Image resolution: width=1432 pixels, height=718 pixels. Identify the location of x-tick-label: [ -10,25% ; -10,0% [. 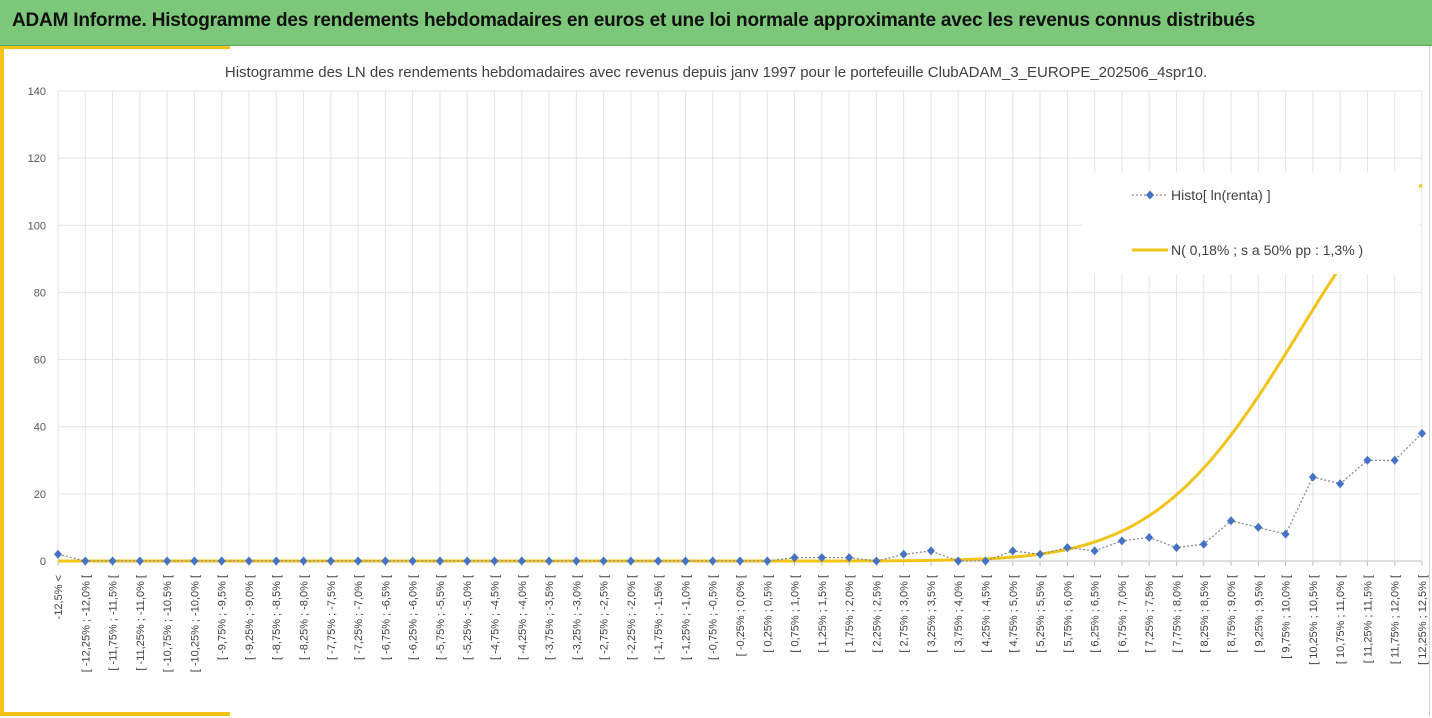
(195, 623).